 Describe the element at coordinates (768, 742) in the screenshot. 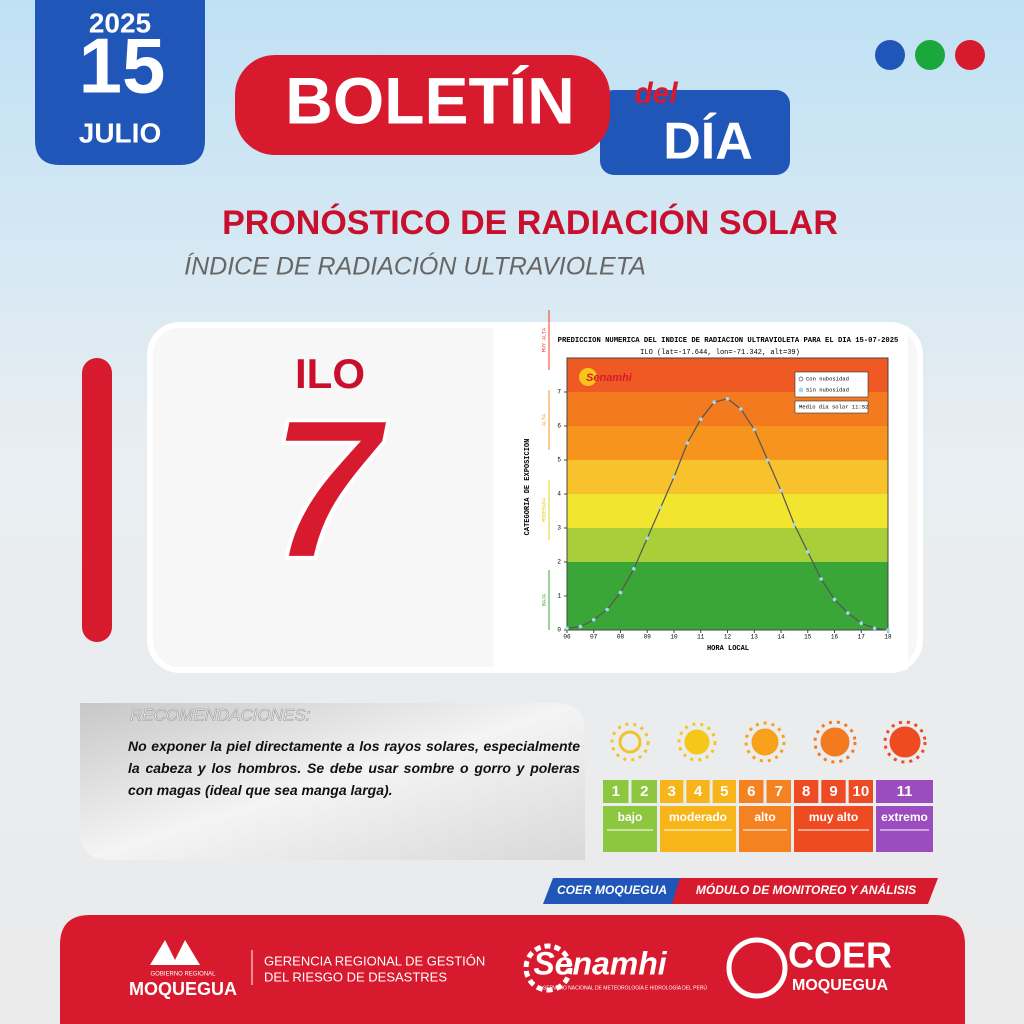

I see `sun-icons` at that location.